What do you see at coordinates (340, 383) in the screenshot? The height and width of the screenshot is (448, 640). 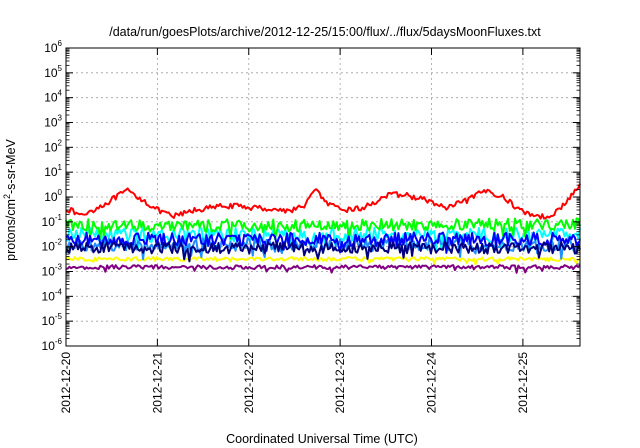 I see `x-tick-label: 2012-12-23` at bounding box center [340, 383].